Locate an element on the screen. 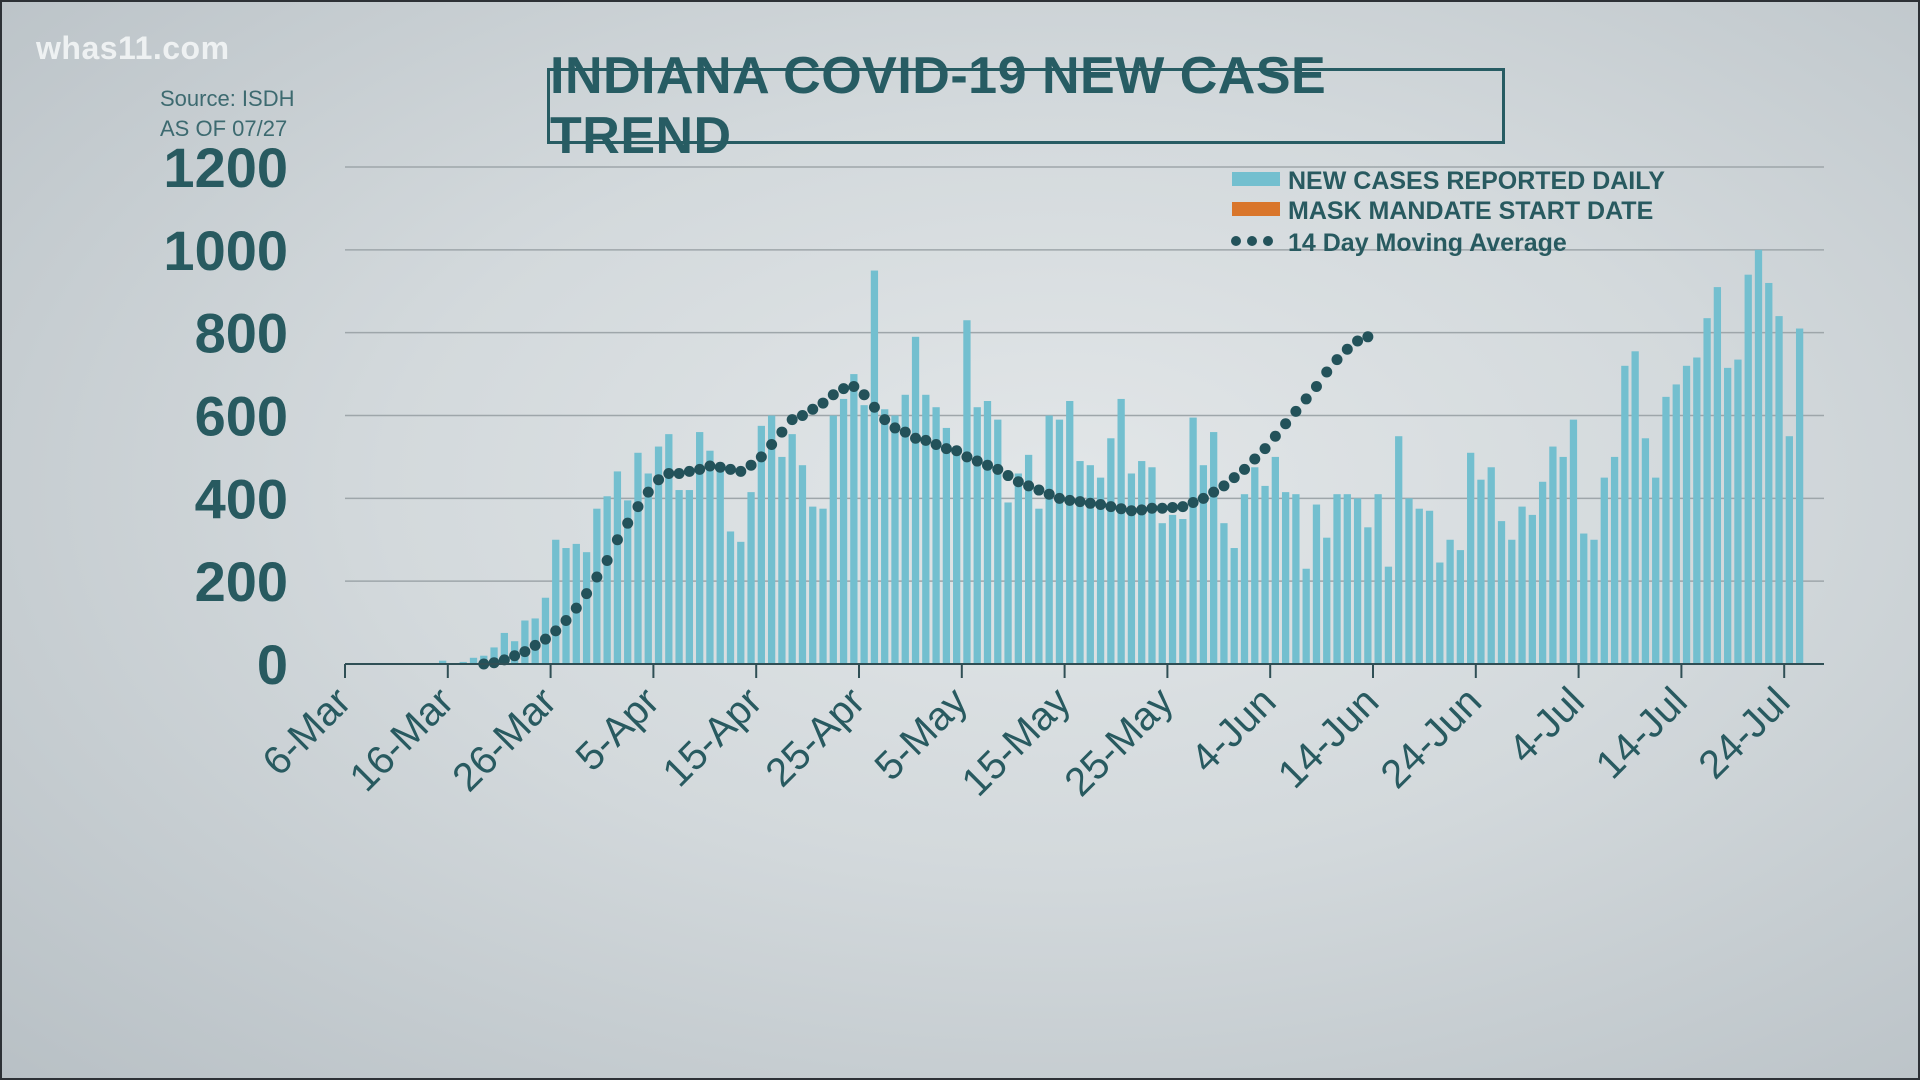 This screenshot has width=1920, height=1080. x-tick-label: 25-Apr is located at coordinates (815, 737).